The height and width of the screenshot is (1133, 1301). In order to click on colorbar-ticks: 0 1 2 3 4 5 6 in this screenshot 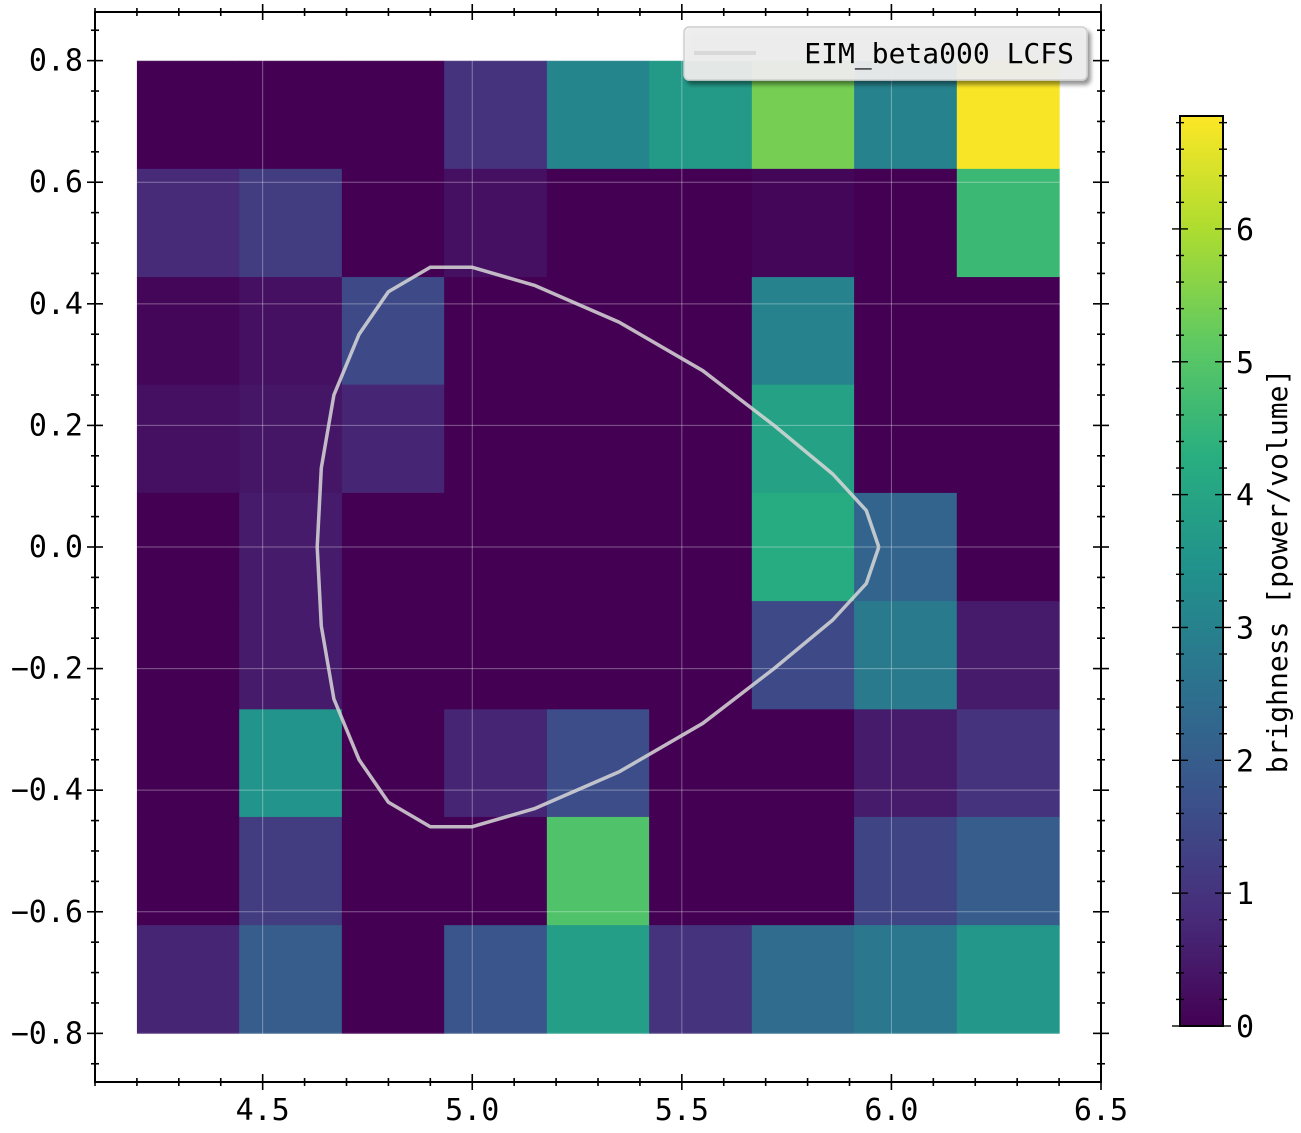, I will do `click(1213, 583)`.